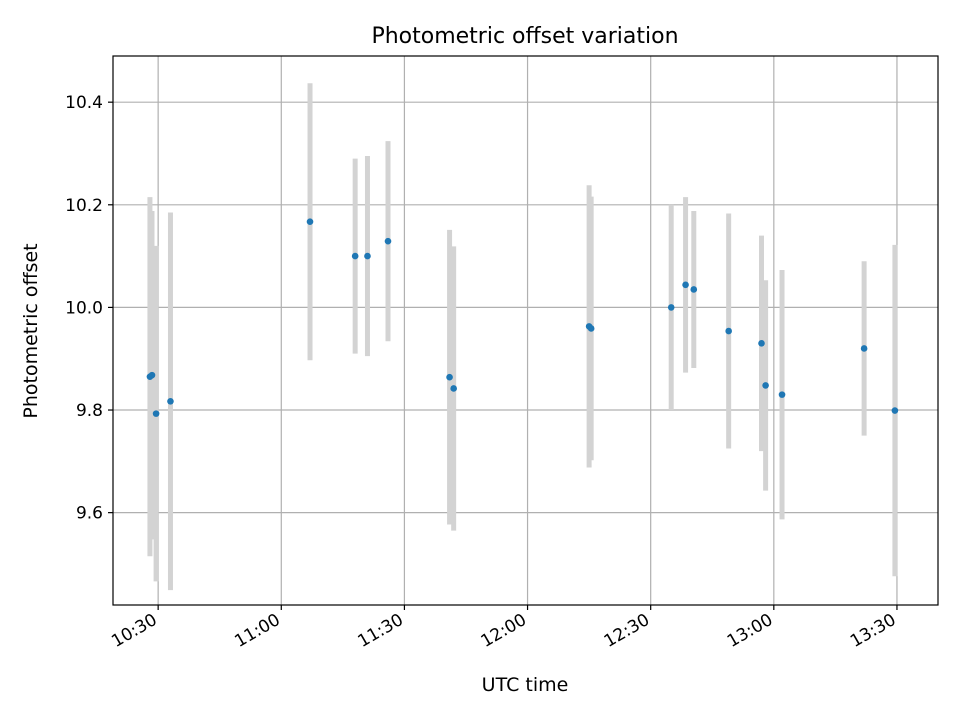 The width and height of the screenshot is (960, 720). What do you see at coordinates (524, 36) in the screenshot?
I see `chart-title: Photometric offset variation` at bounding box center [524, 36].